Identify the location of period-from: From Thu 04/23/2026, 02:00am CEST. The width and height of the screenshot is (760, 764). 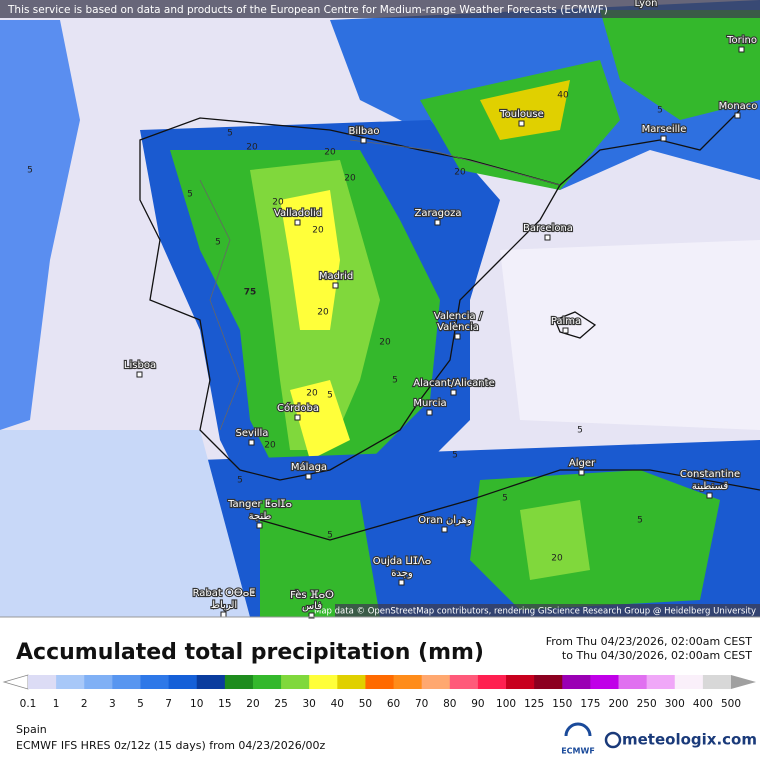
(649, 641).